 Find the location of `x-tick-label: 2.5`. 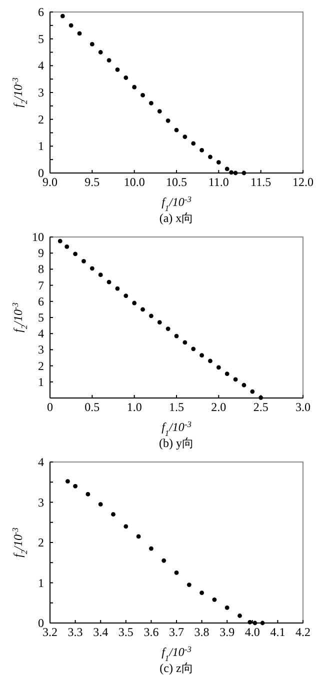

x-tick-label: 2.5 is located at coordinates (260, 407).